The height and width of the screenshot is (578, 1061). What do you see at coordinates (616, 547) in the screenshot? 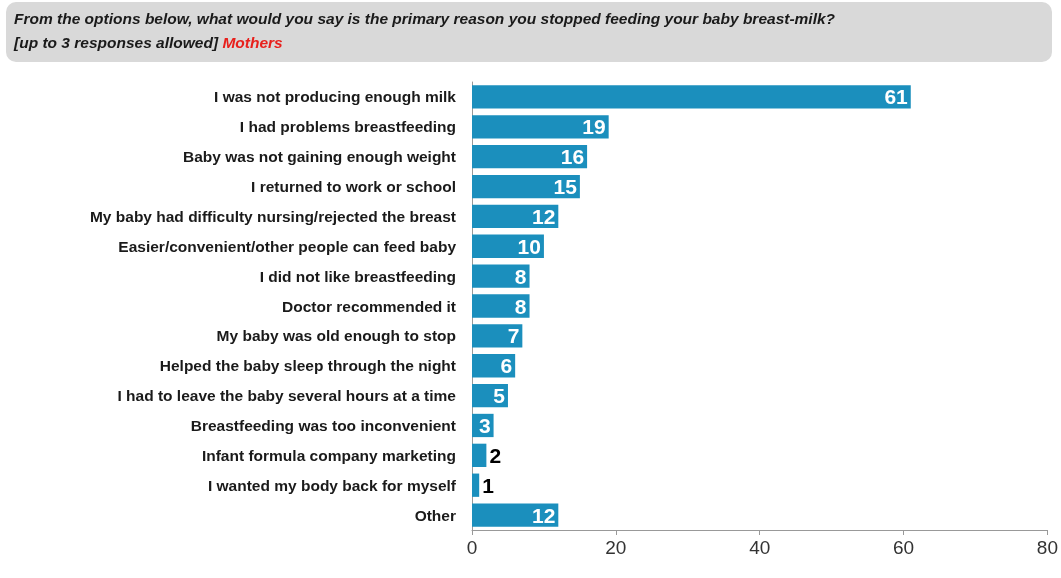
I see `x-tick-label: 20` at bounding box center [616, 547].